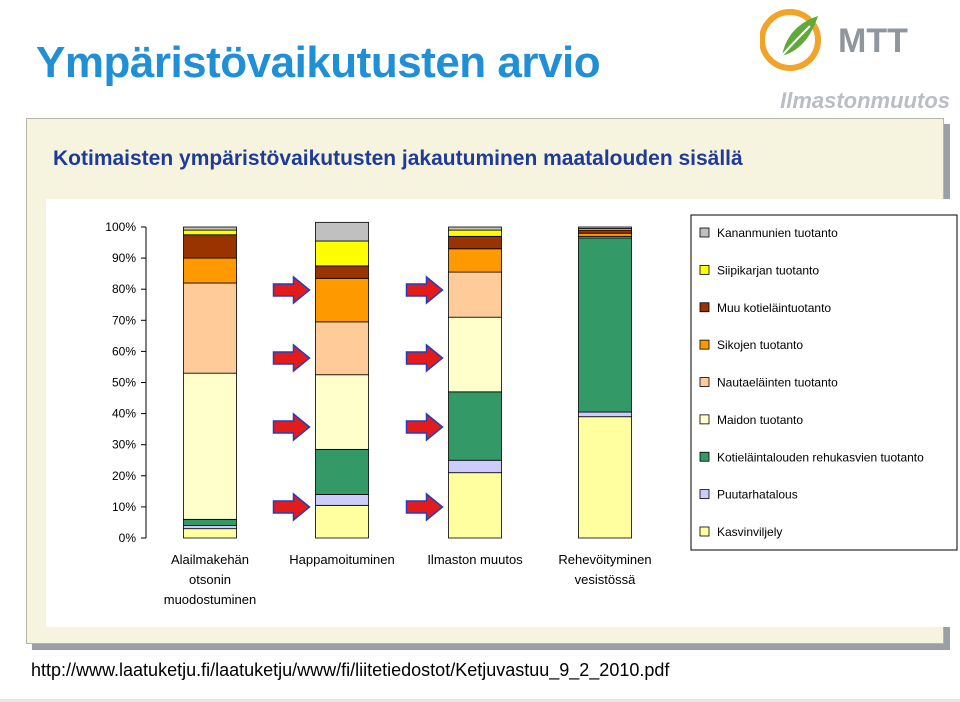  I want to click on y-tick-label: 60%, so click(124, 351).